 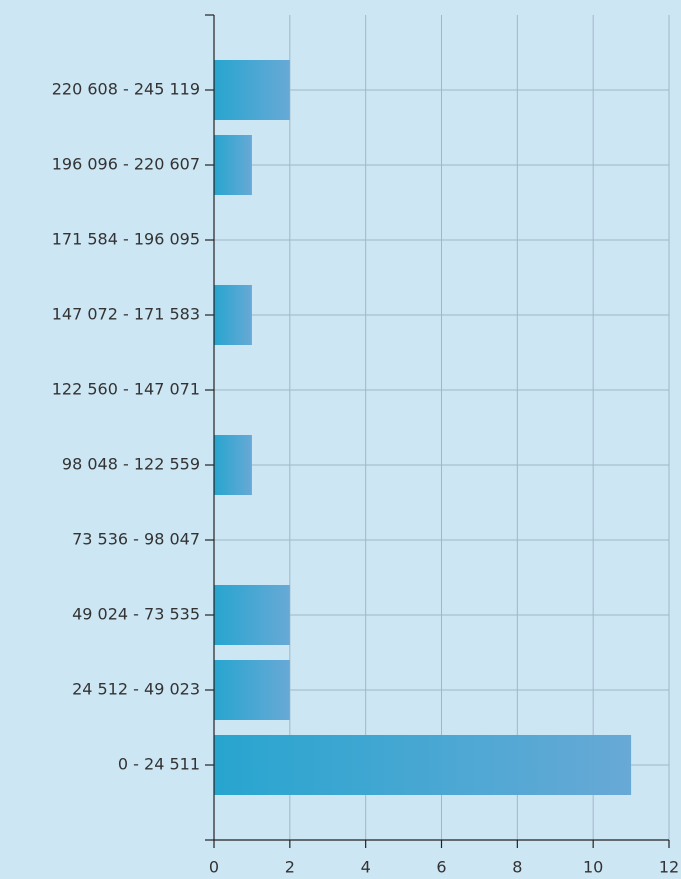 I want to click on x-tick-label: 2, so click(x=290, y=867).